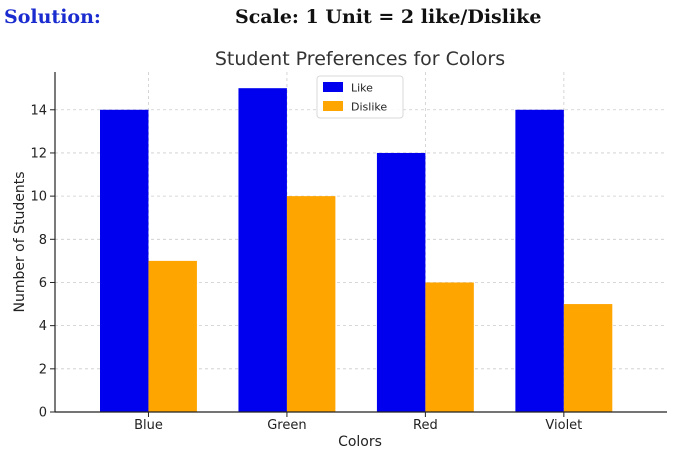 This screenshot has height=453, width=674. I want to click on bar-dislike-green, so click(311, 304).